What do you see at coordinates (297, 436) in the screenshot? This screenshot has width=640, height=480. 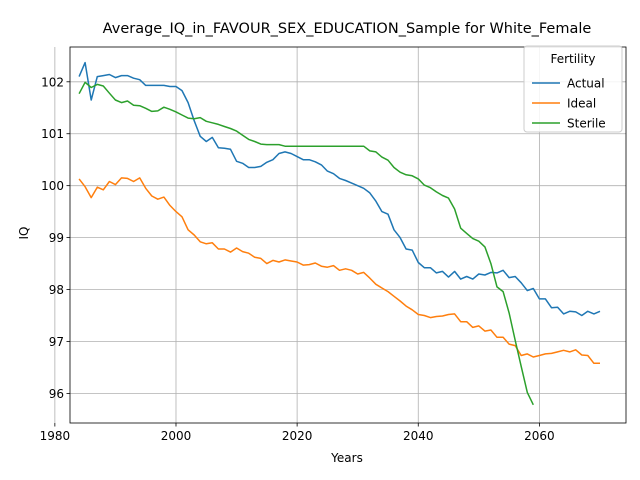 I see `x-tick-label: 2020` at bounding box center [297, 436].